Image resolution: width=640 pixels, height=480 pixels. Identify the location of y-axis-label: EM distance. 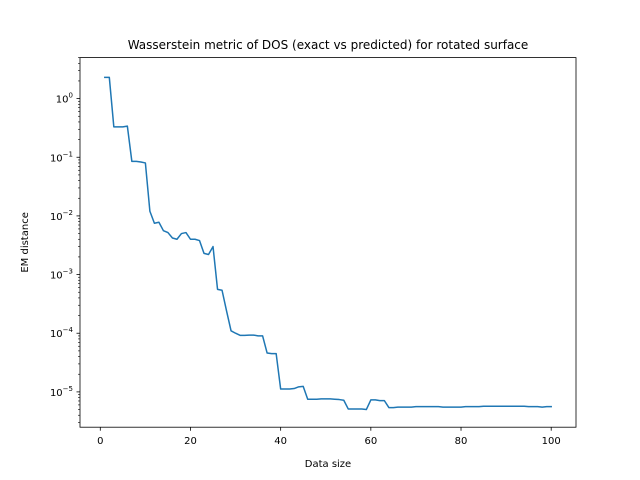
(25, 242).